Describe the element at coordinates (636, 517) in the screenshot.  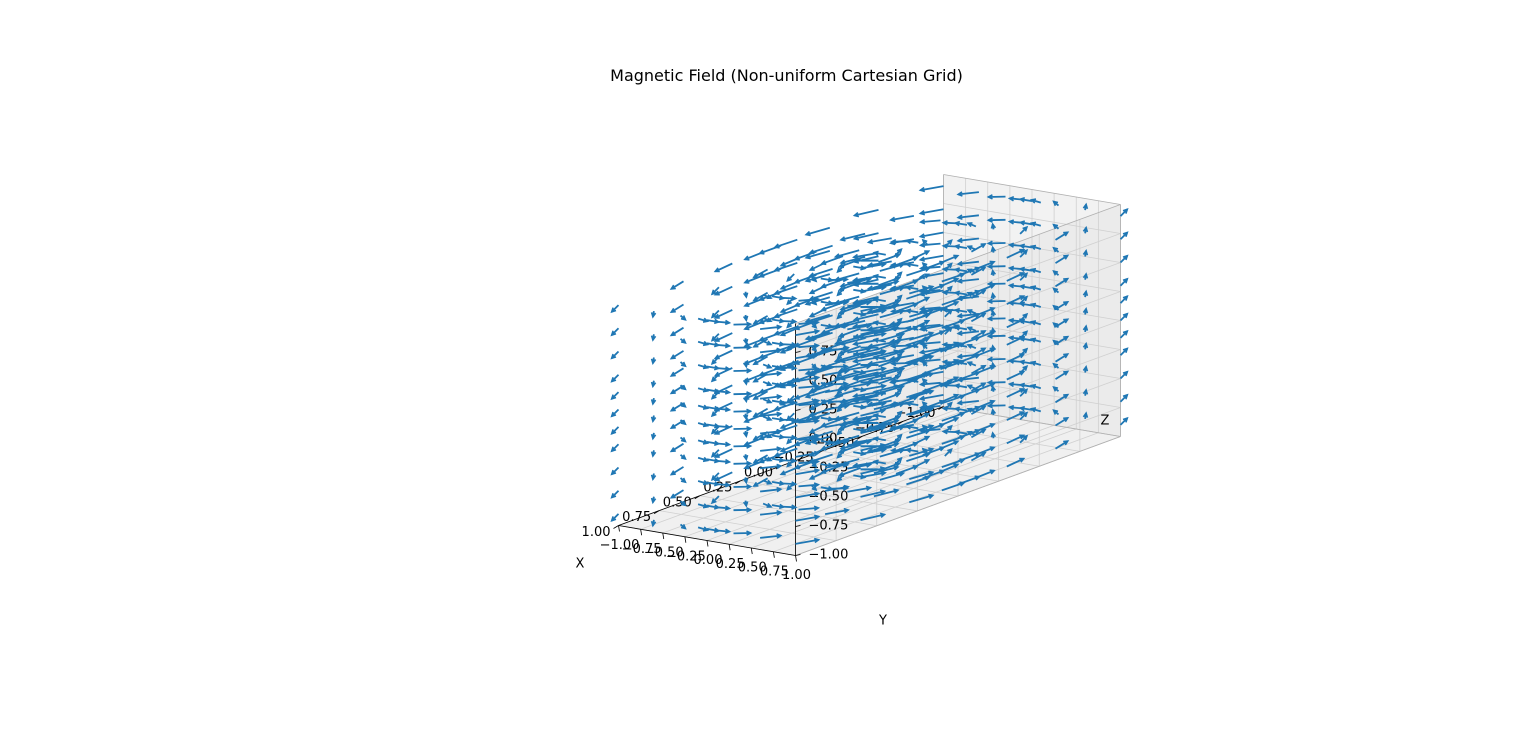
I see `x-tick-label: 0.75` at that location.